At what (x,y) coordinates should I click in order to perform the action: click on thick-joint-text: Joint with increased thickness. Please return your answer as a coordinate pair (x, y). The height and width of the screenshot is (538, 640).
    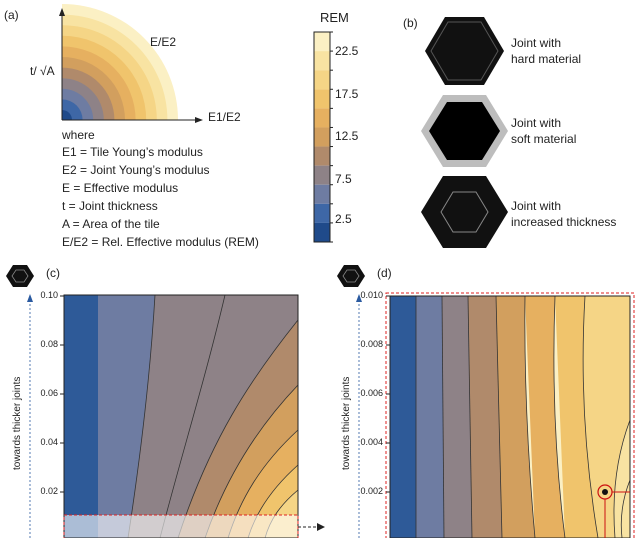
    Looking at the image, I should click on (564, 214).